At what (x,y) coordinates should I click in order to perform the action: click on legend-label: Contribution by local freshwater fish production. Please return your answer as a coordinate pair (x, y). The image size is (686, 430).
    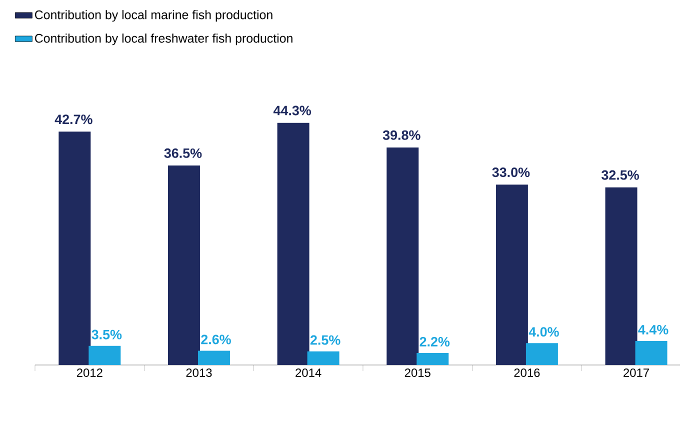
    Looking at the image, I should click on (163, 40).